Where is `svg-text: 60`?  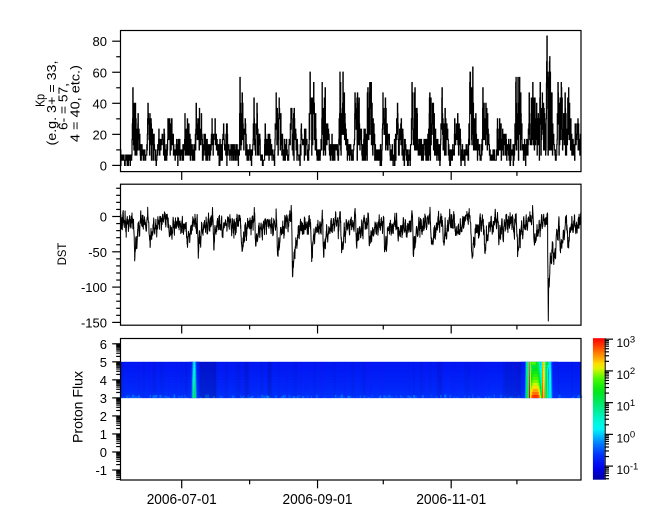
svg-text: 60 is located at coordinates (100, 72).